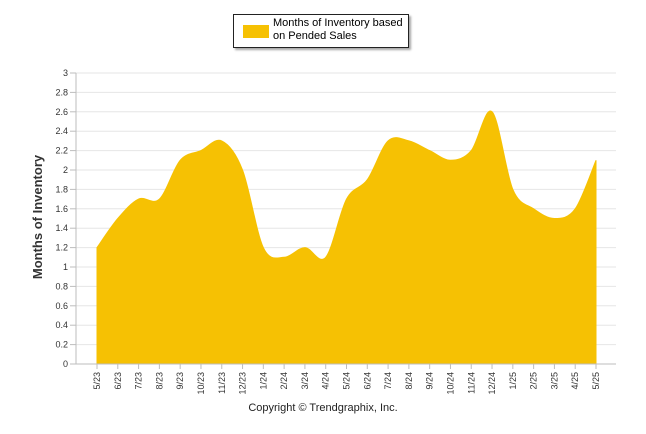 Image resolution: width=646 pixels, height=434 pixels. What do you see at coordinates (180, 381) in the screenshot?
I see `x-tick-label: 9/23` at bounding box center [180, 381].